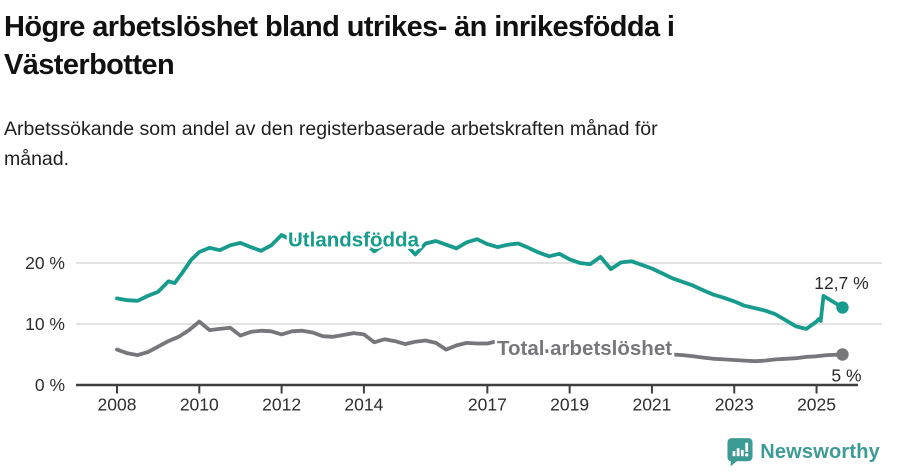 The image size is (900, 474). Describe the element at coordinates (842, 354) in the screenshot. I see `series-dot-total` at that location.